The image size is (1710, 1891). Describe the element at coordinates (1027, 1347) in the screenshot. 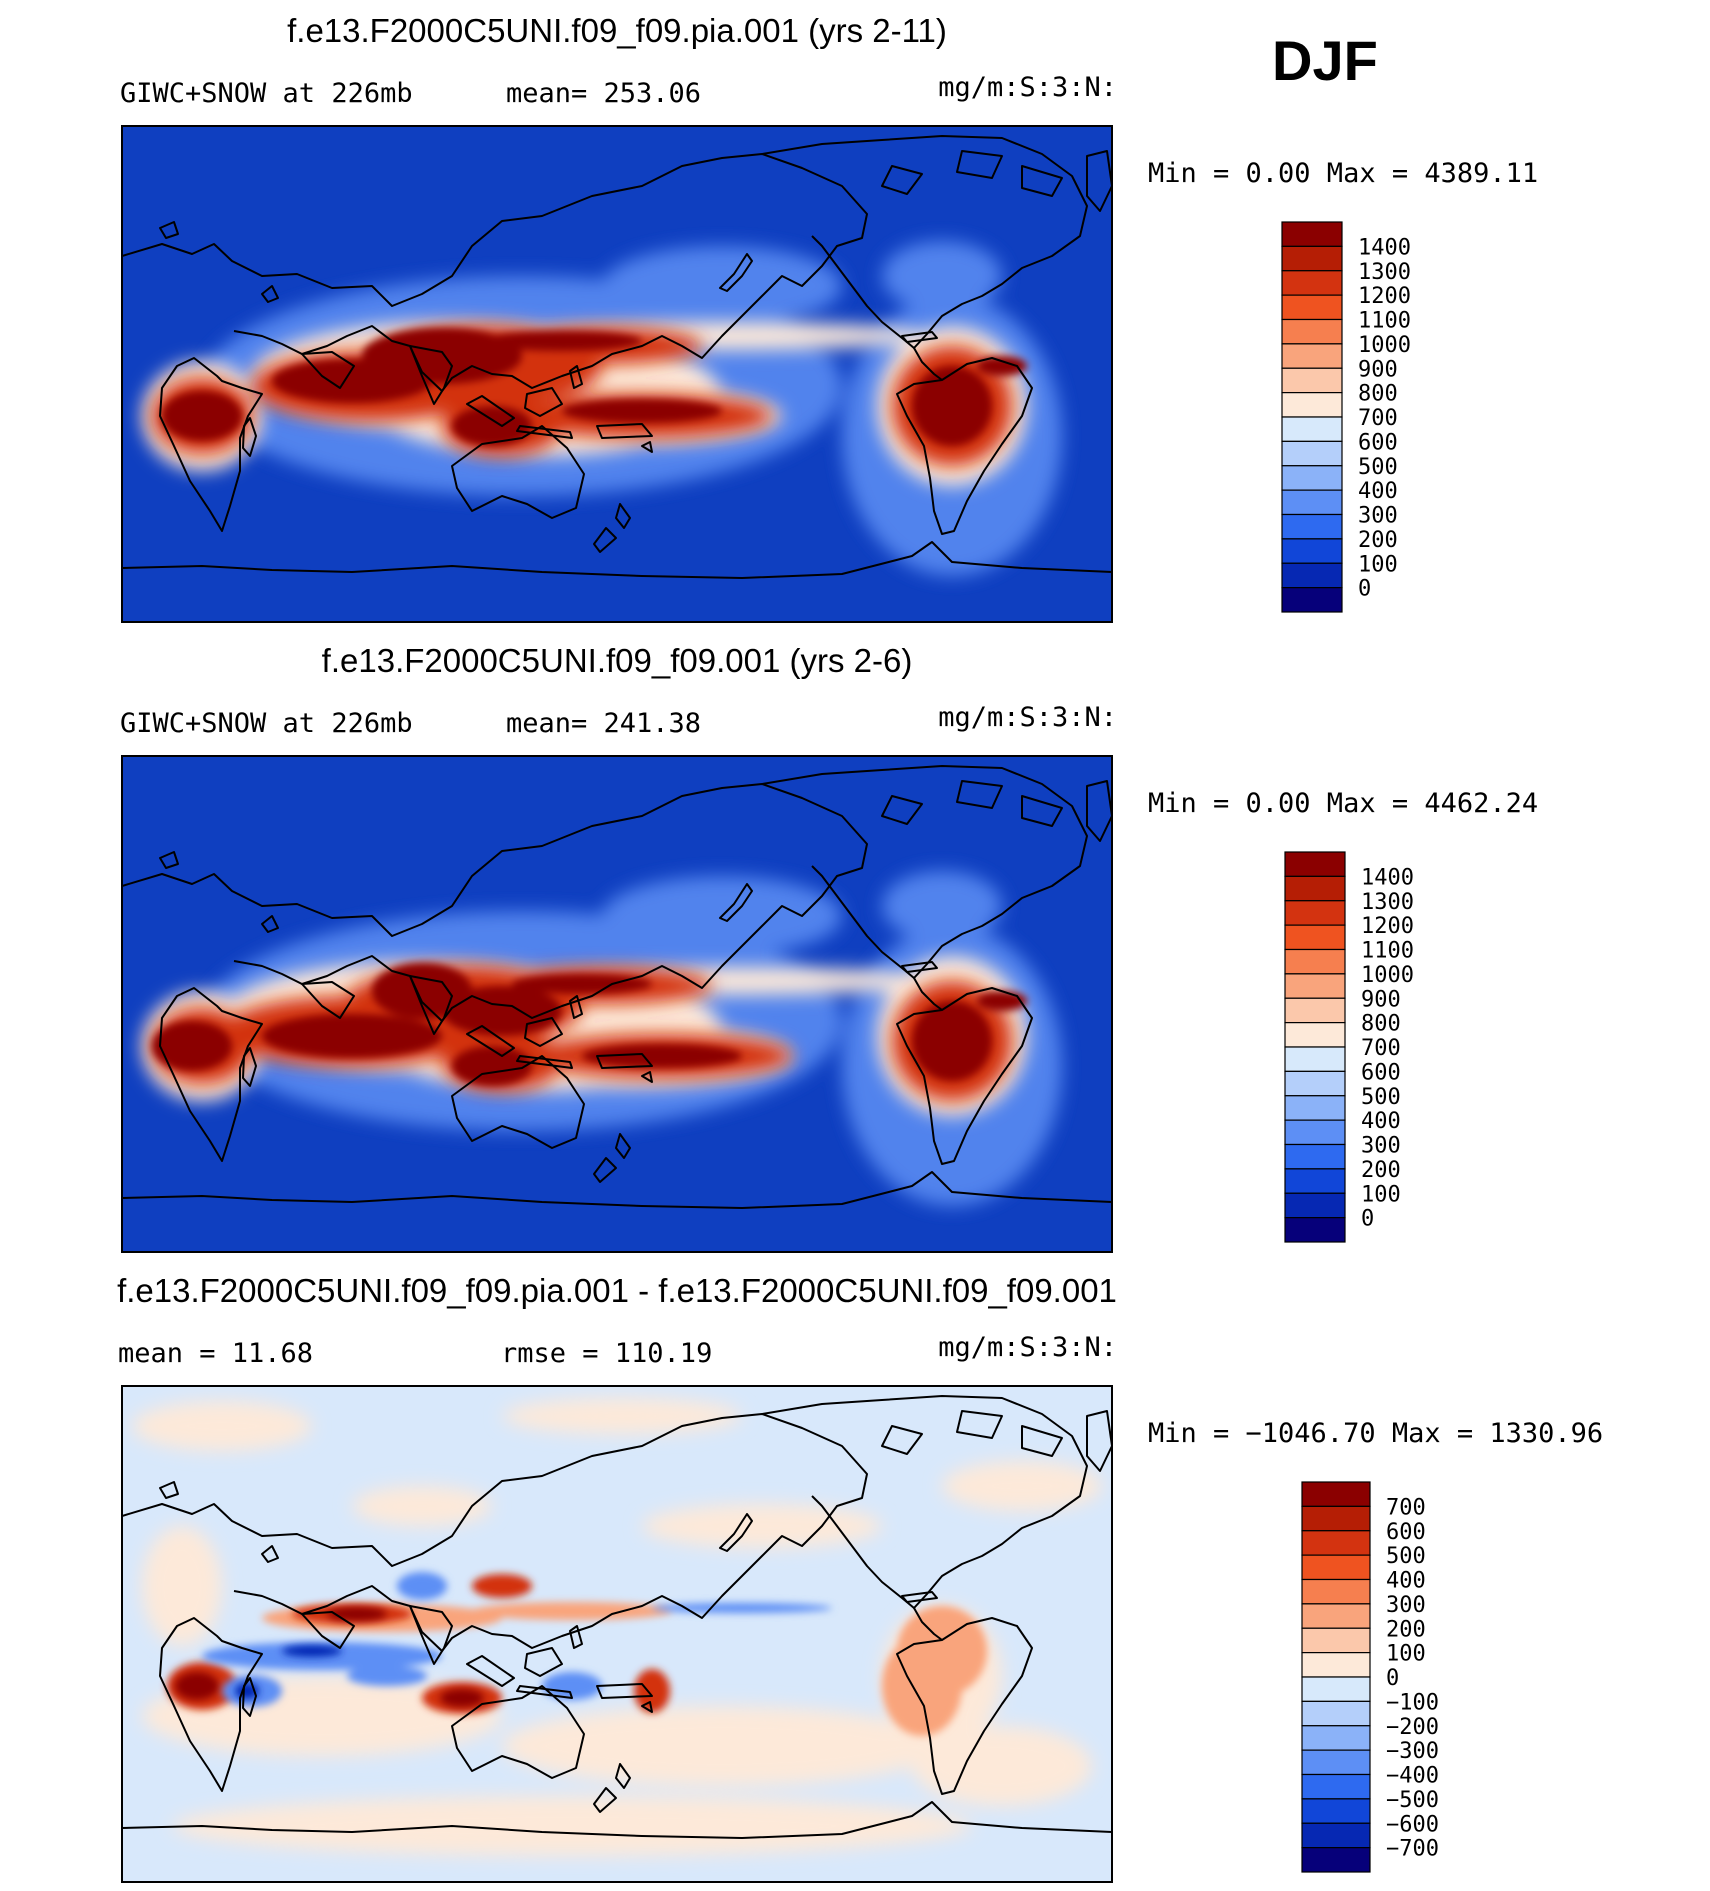

I see `panel-3-units: mg/m:S:3:N:` at that location.